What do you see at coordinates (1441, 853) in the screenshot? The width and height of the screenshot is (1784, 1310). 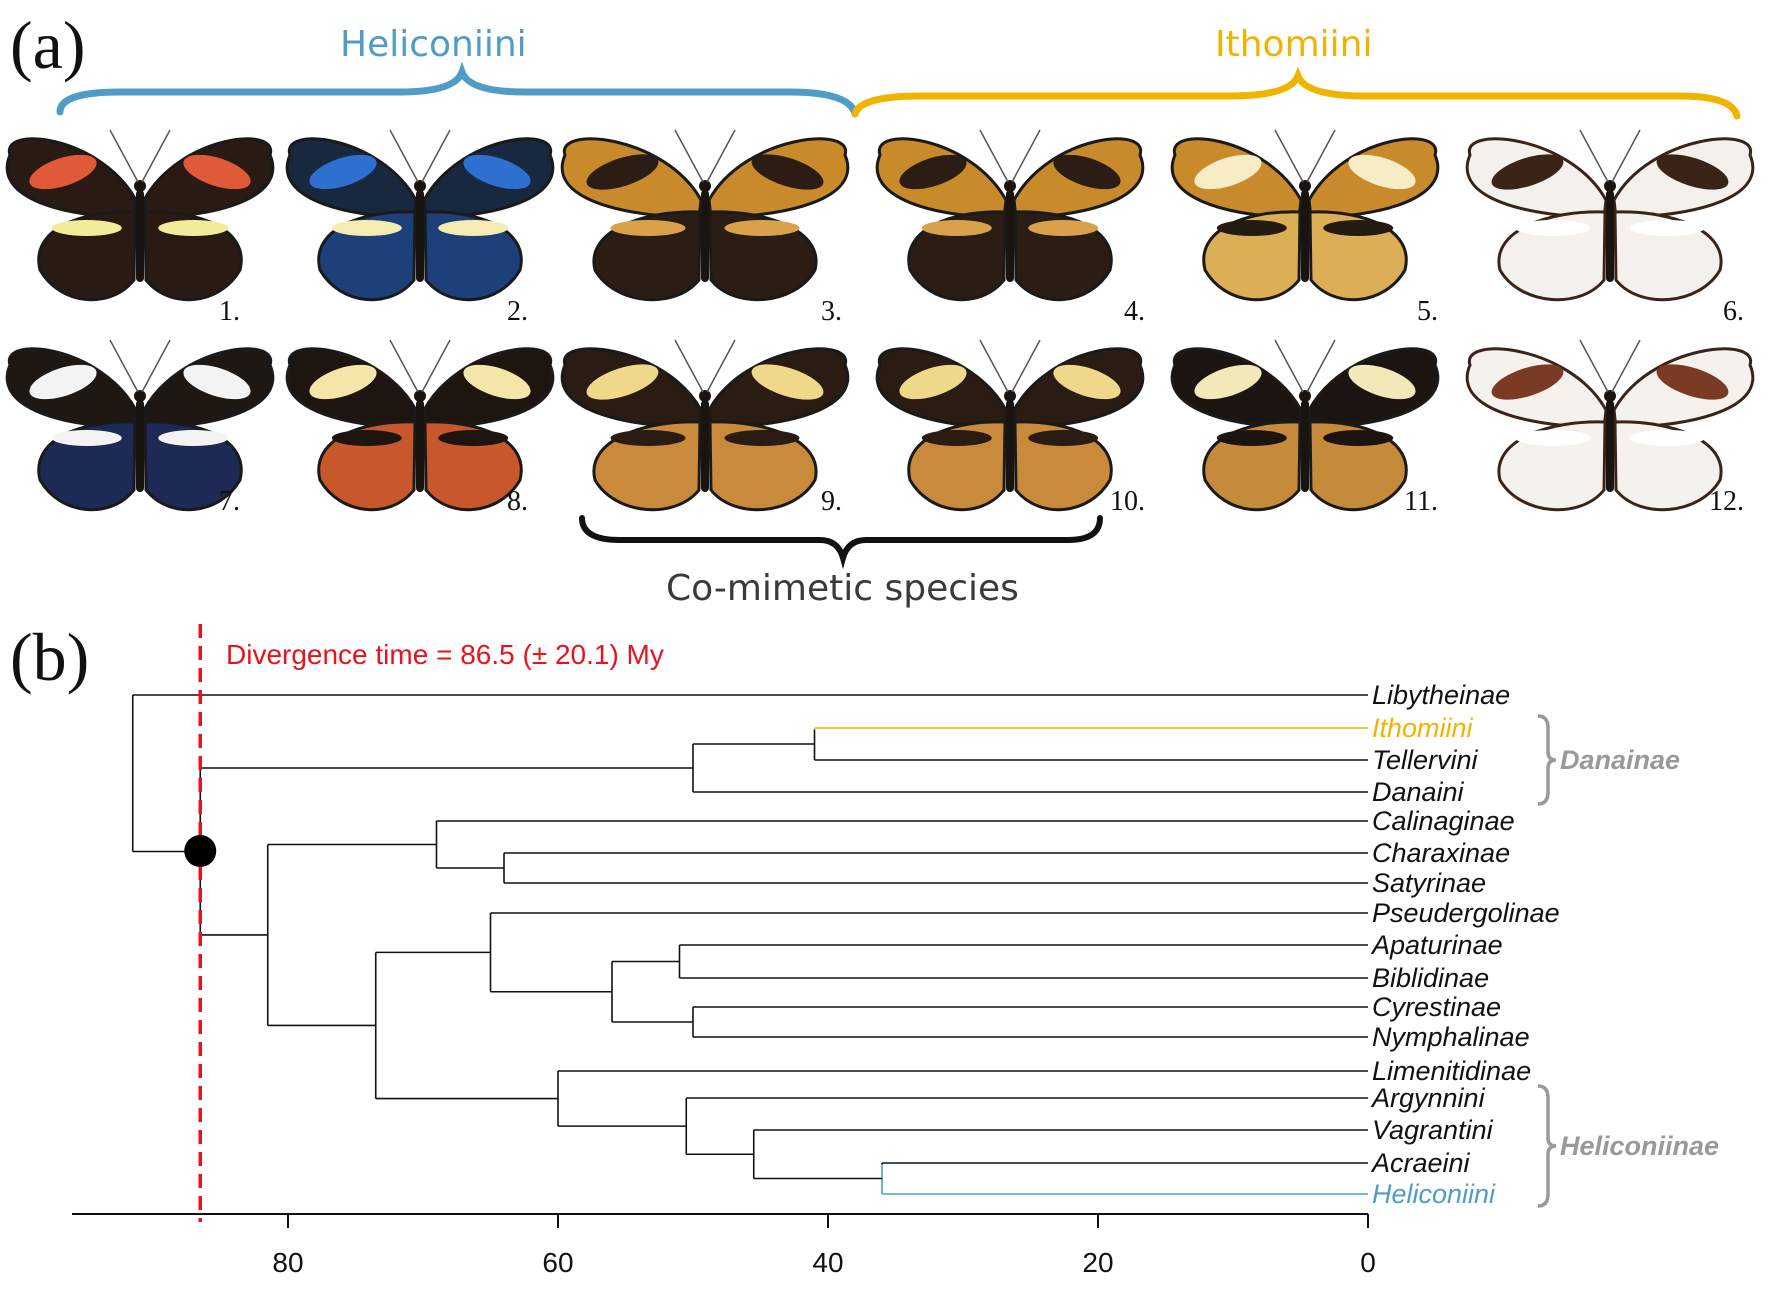 I see `taxon-label-charaxinae: Charaxinae` at bounding box center [1441, 853].